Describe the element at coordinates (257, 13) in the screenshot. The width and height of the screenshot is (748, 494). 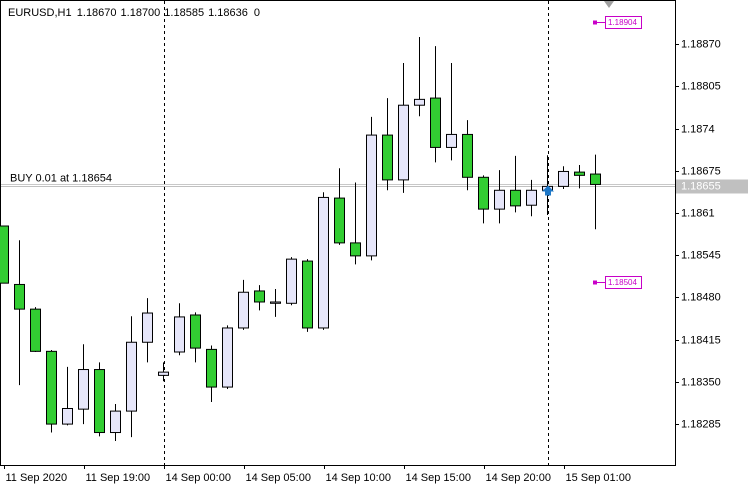
I see `ohlc-volume: 0` at that location.